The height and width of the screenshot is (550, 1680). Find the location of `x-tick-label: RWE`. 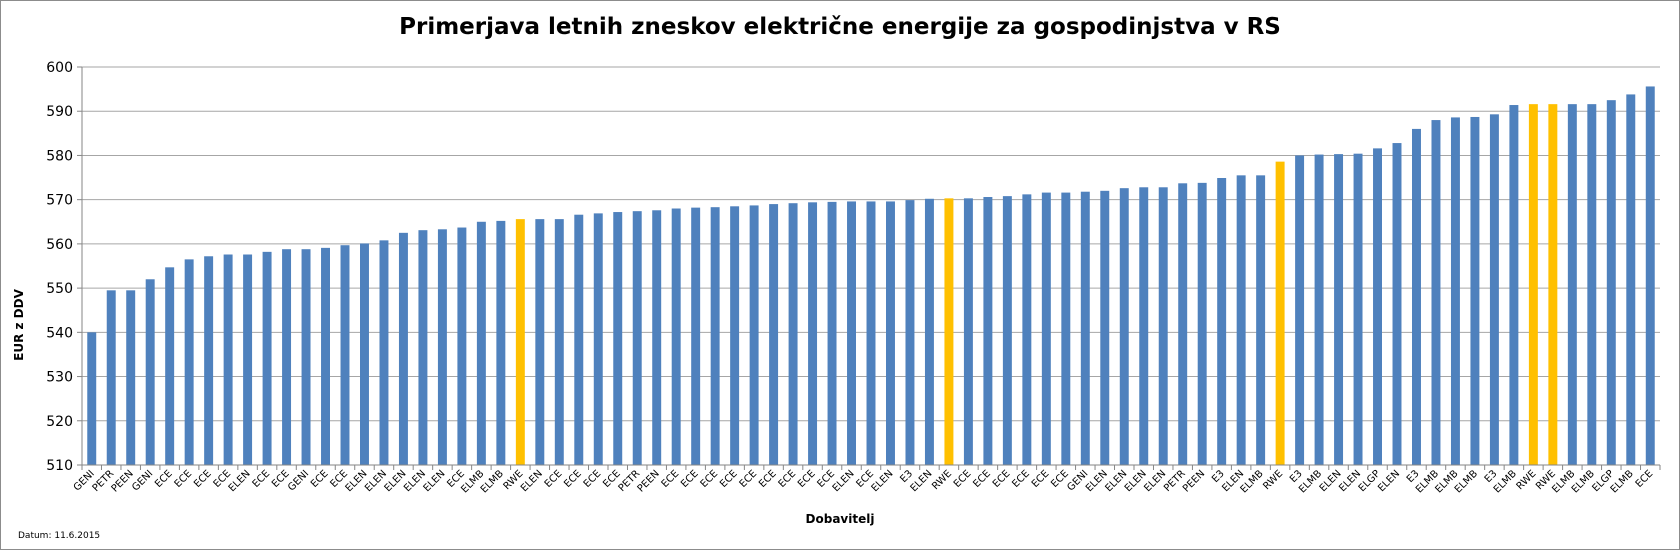

x-tick-label: RWE is located at coordinates (1527, 480).